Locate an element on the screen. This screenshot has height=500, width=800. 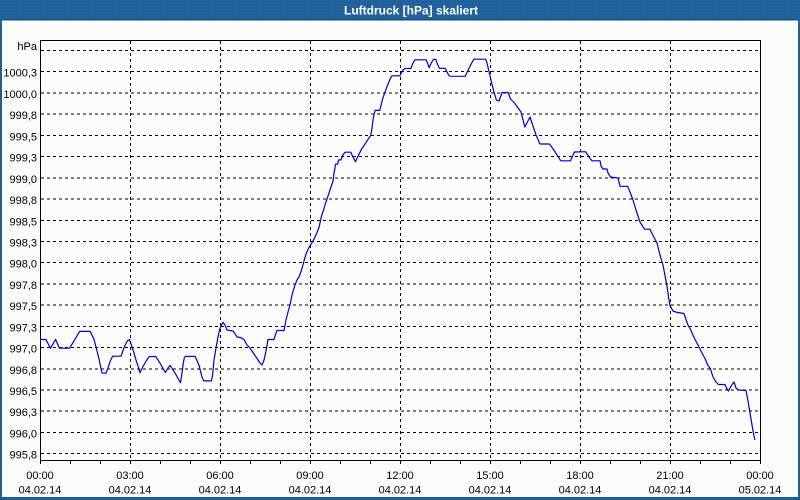
svg-text: 15:00 is located at coordinates (490, 476).